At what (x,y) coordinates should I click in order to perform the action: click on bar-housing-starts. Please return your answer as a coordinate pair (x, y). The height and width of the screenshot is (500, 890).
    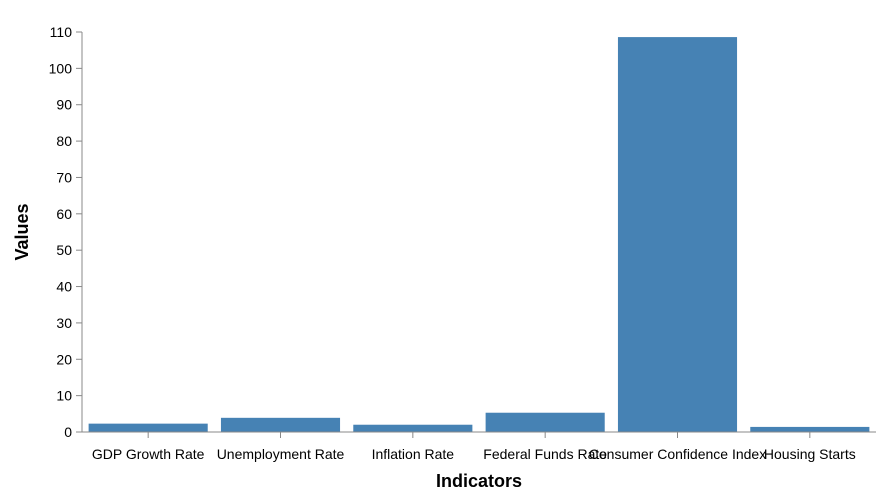
    Looking at the image, I should click on (810, 429).